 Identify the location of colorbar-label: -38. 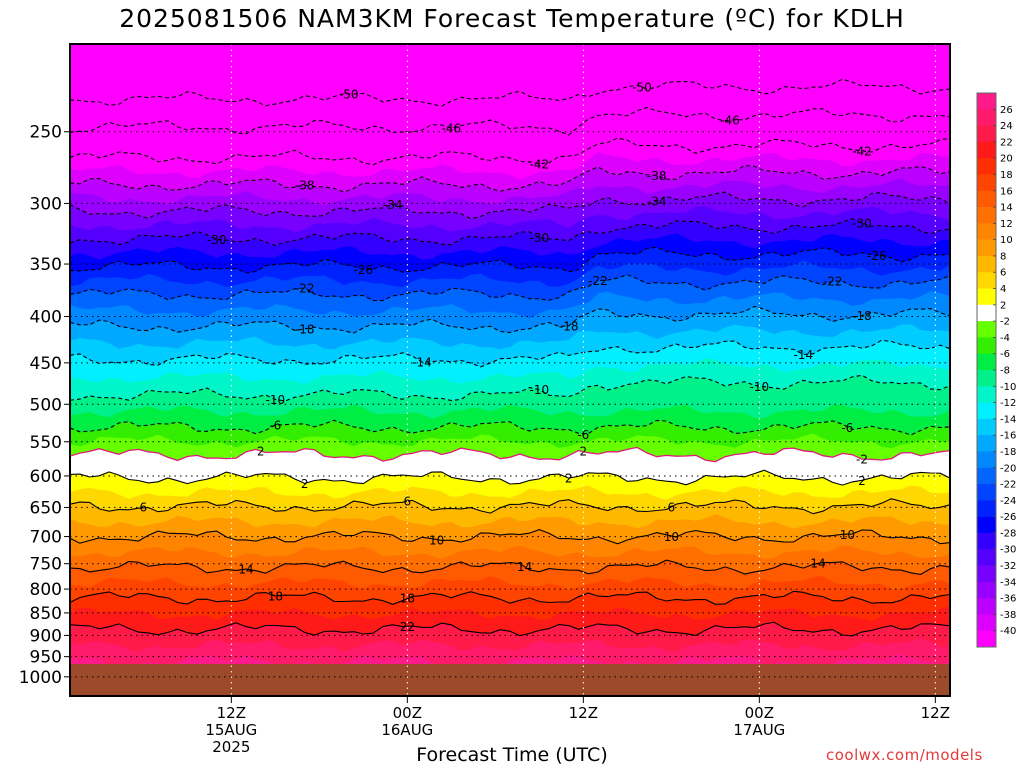
(1008, 615).